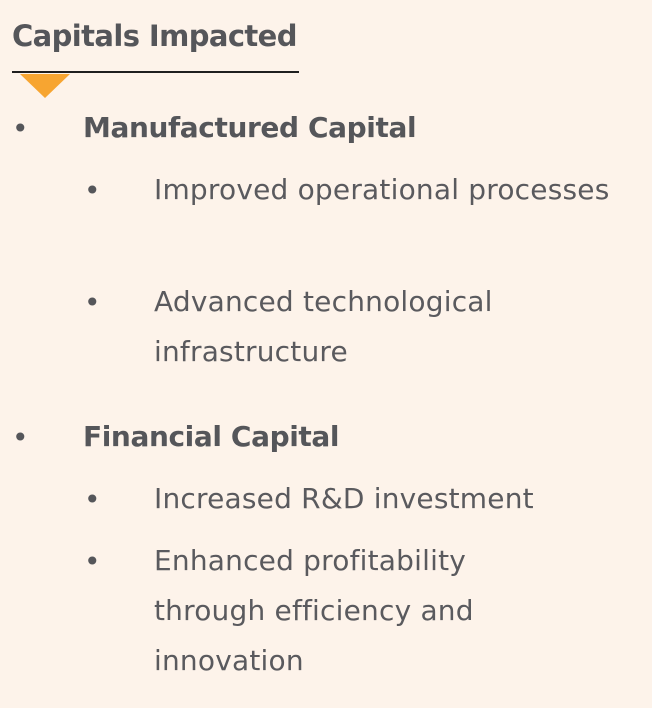  What do you see at coordinates (155, 72) in the screenshot?
I see `title-underline` at bounding box center [155, 72].